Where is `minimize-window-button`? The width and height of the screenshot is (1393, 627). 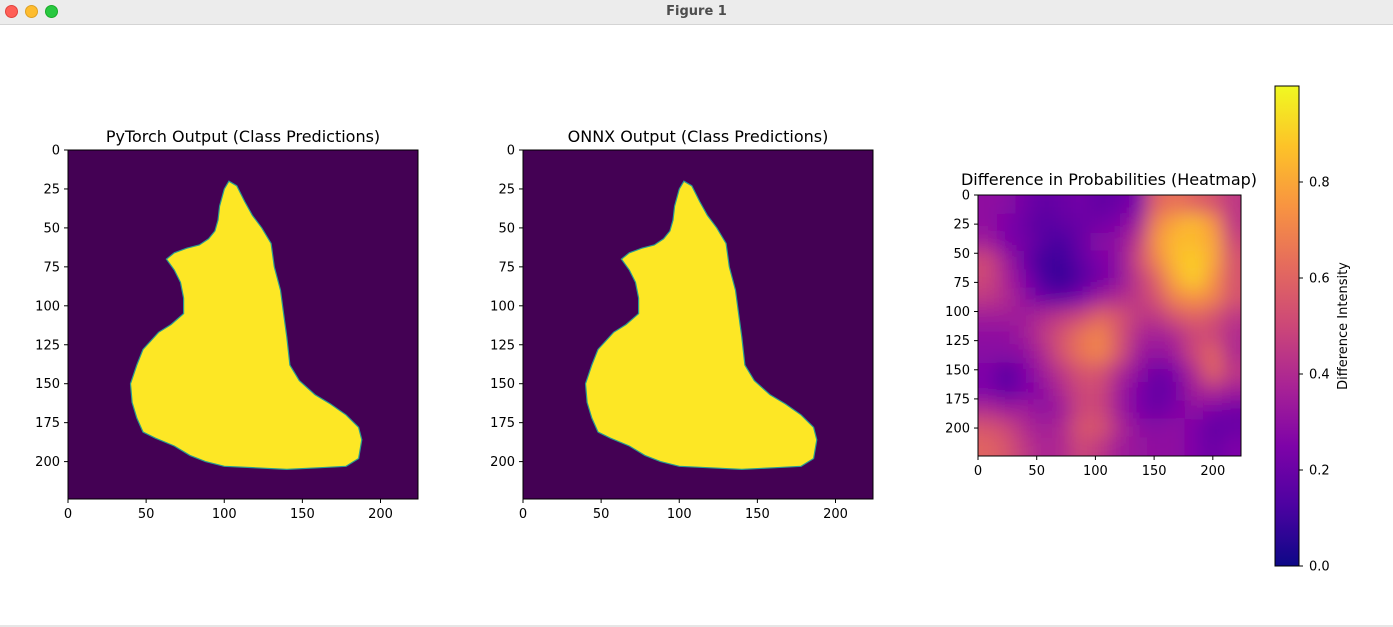
minimize-window-button is located at coordinates (31, 11).